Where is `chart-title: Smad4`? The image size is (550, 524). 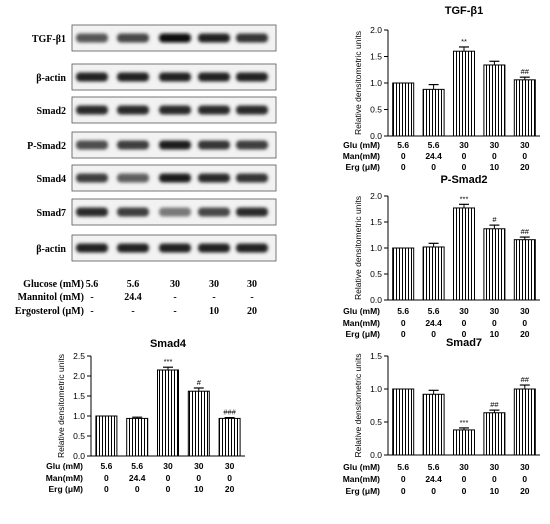 chart-title: Smad4 is located at coordinates (168, 344).